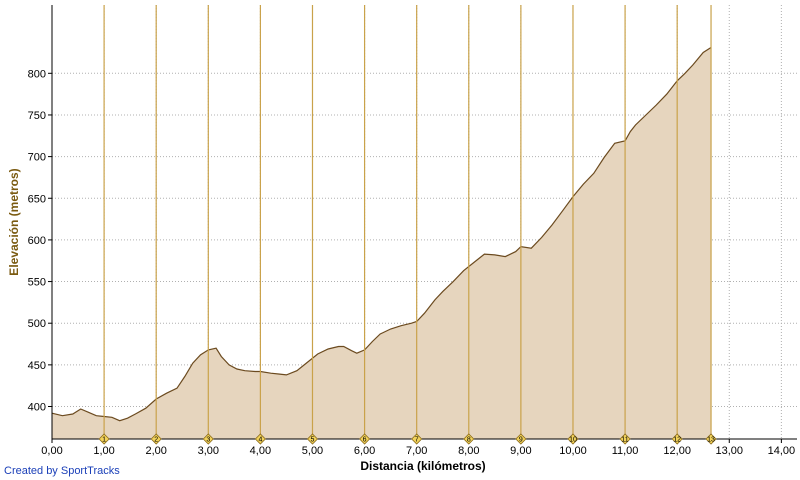  What do you see at coordinates (37, 324) in the screenshot?
I see `y-tick-label: 500` at bounding box center [37, 324].